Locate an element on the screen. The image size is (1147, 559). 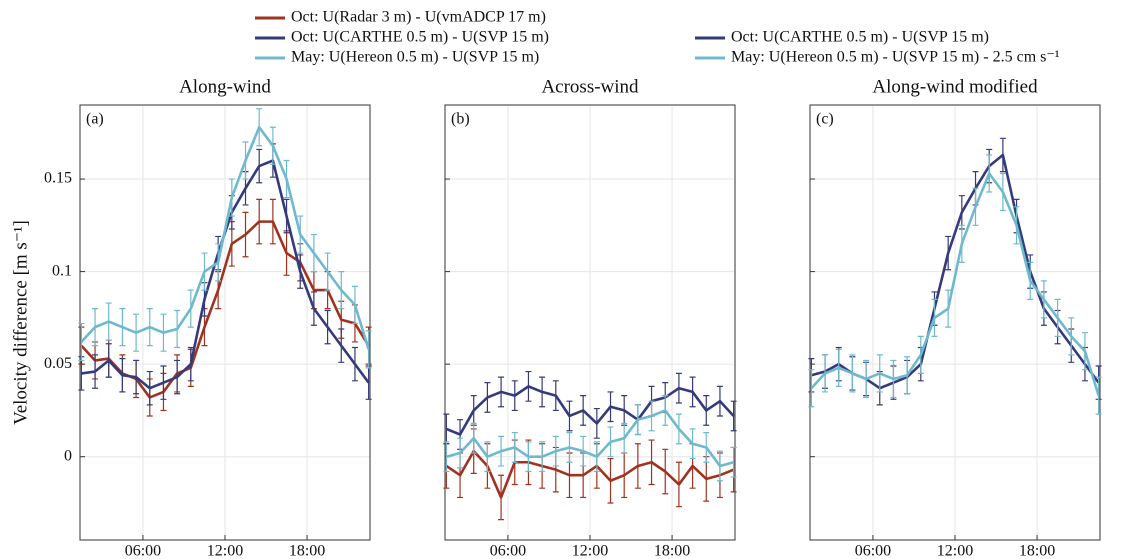
y-tick-label: 0 is located at coordinates (68, 455).